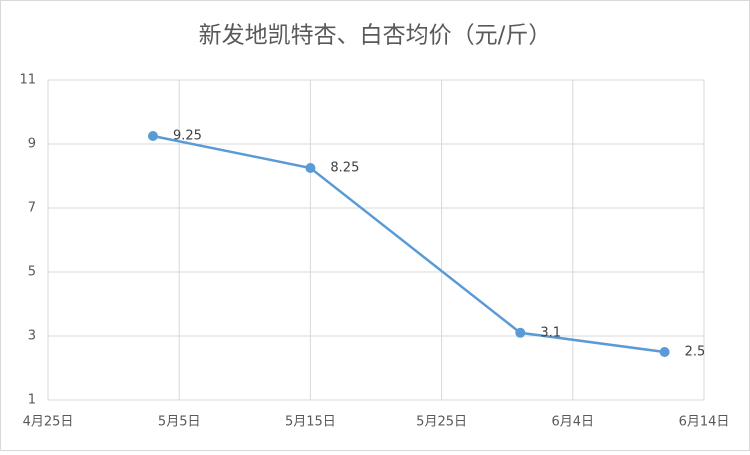  Describe the element at coordinates (695, 352) in the screenshot. I see `data-label: 2.5` at that location.